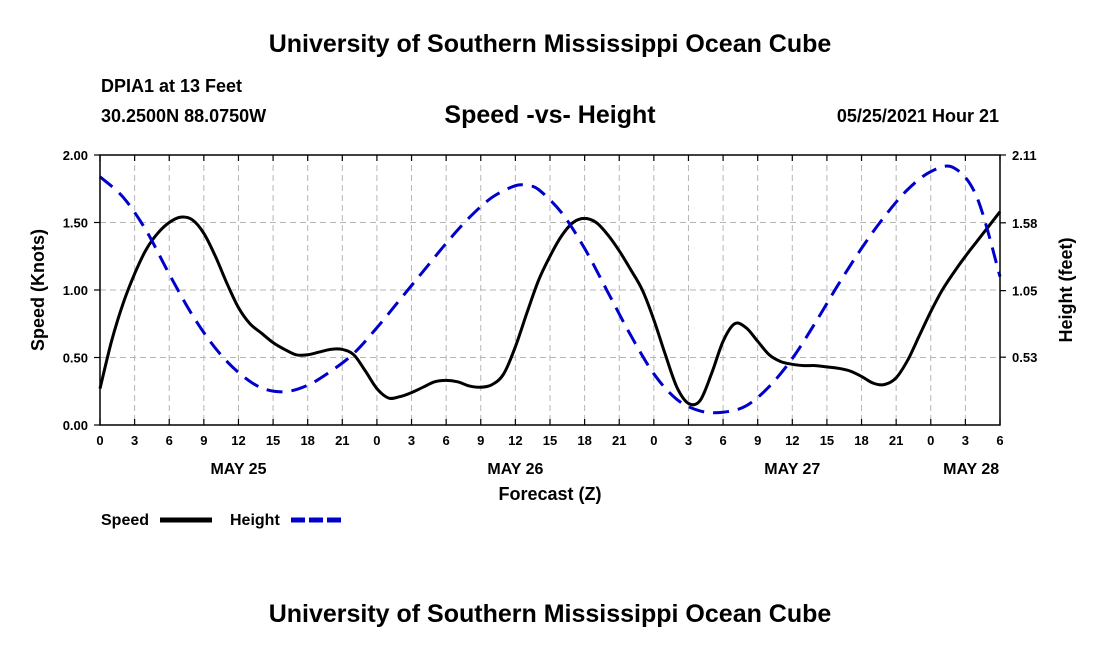 This screenshot has width=1100, height=650. I want to click on y-tick-label: 1.00, so click(75, 290).